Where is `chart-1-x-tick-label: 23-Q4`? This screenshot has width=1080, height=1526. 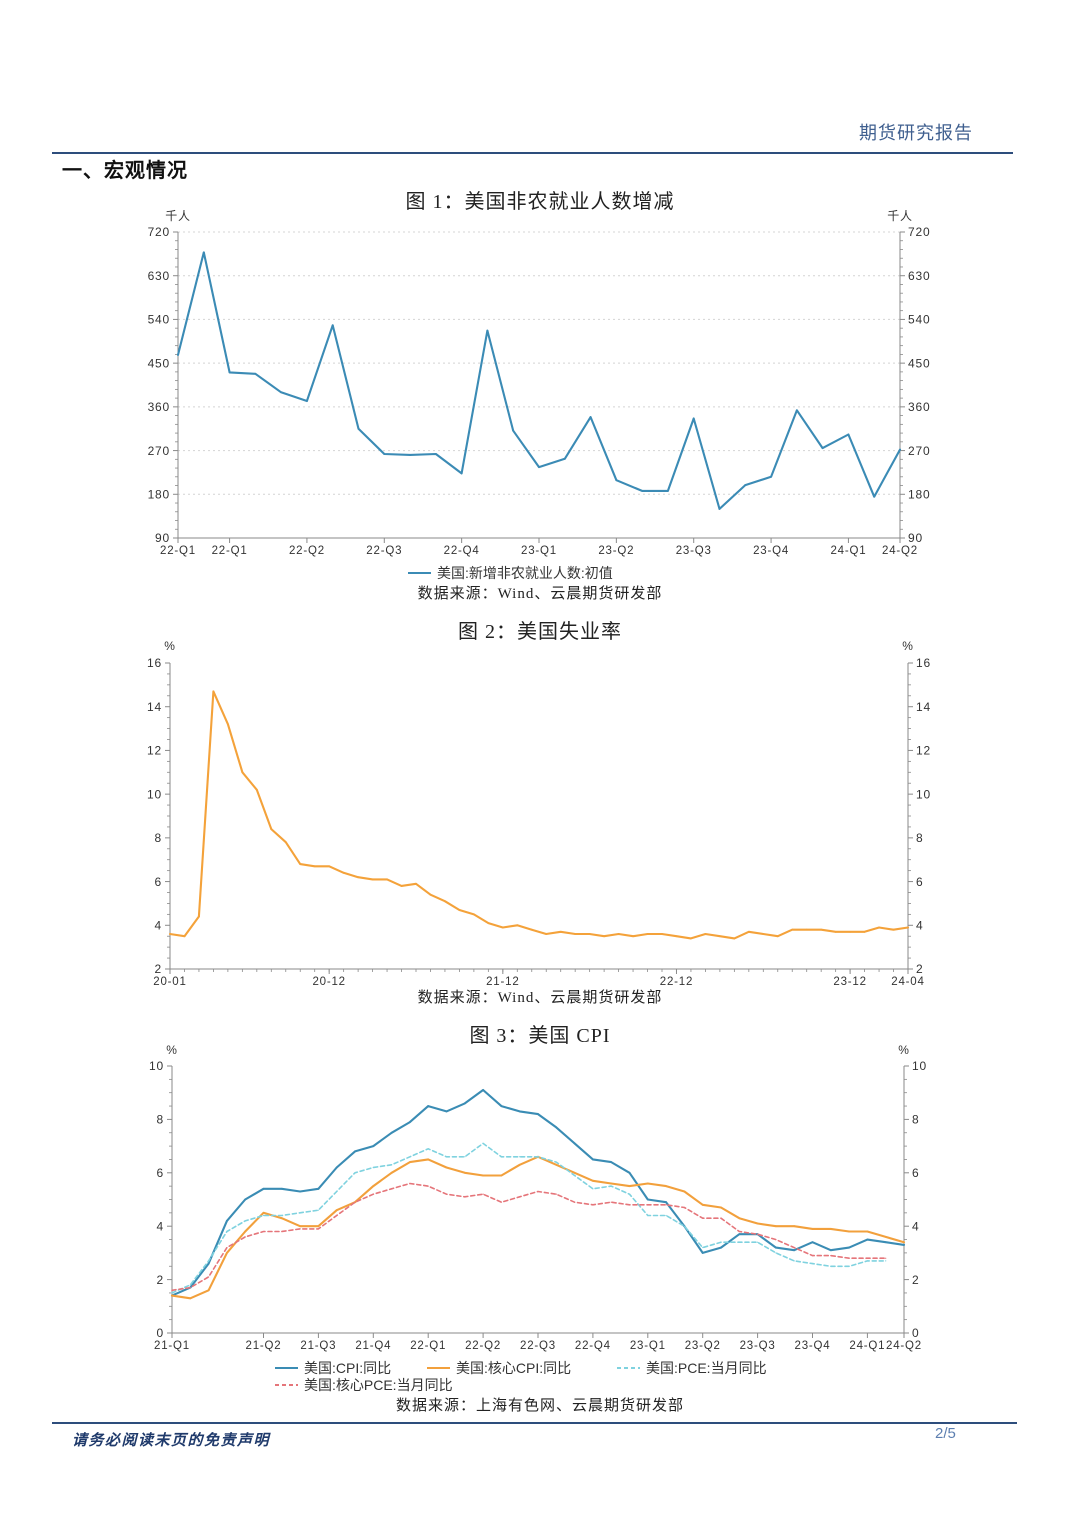
chart-1-x-tick-label: 23-Q4 is located at coordinates (771, 551).